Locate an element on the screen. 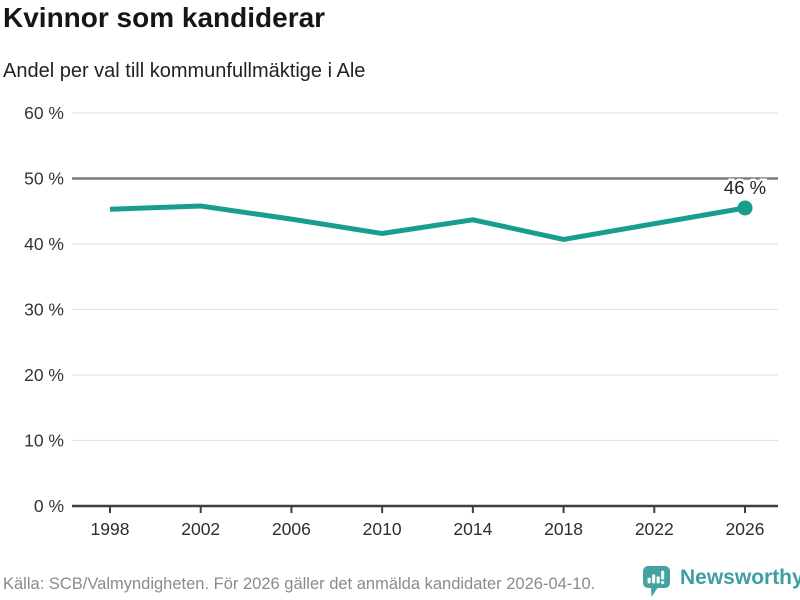 The image size is (800, 600). speech-bubble-shape is located at coordinates (656, 581).